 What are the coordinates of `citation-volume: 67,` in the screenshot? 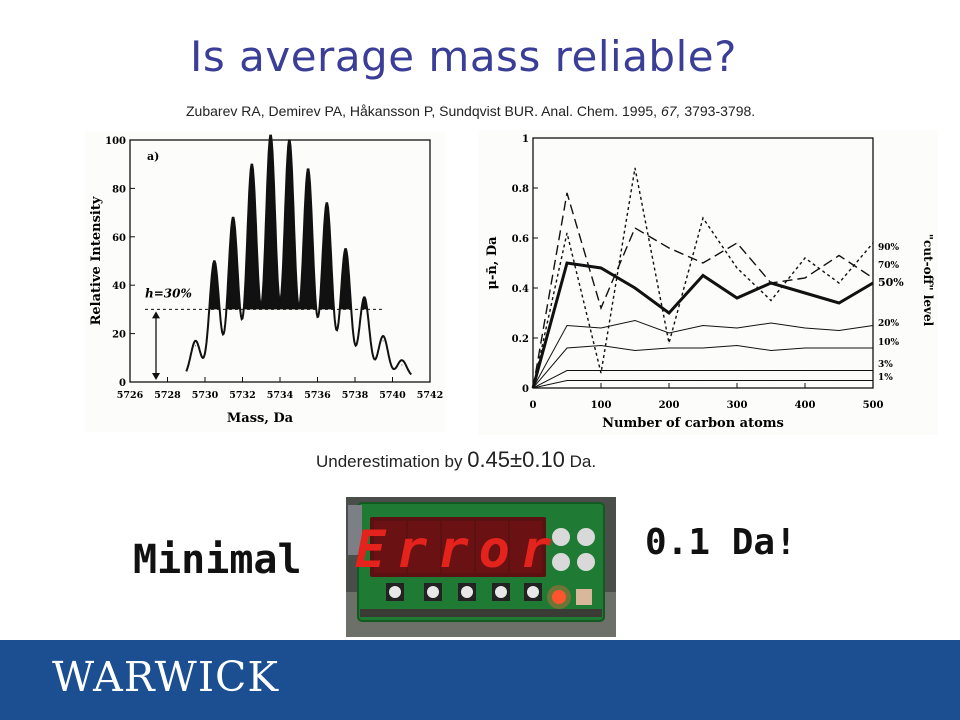 It's located at (670, 111).